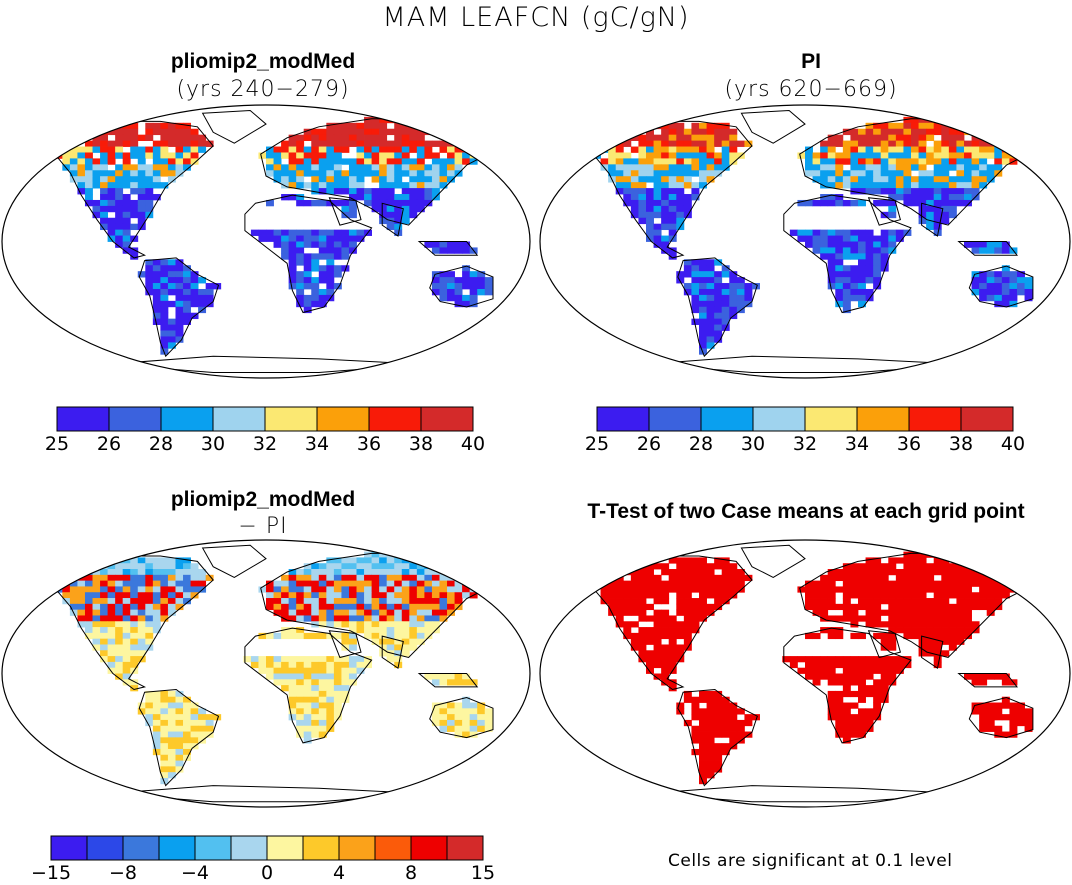  What do you see at coordinates (263, 89) in the screenshot?
I see `panel-subtitle-top-left: (yrs 240−279)` at bounding box center [263, 89].